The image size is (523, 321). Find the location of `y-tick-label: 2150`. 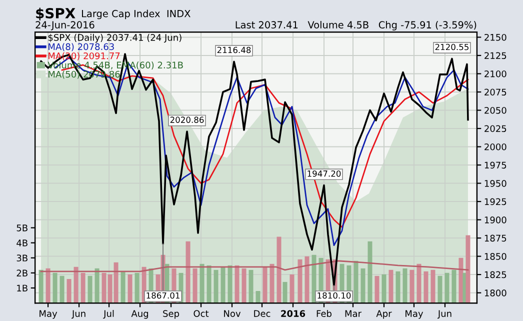

y-tick-label: 2150 is located at coordinates (495, 37).